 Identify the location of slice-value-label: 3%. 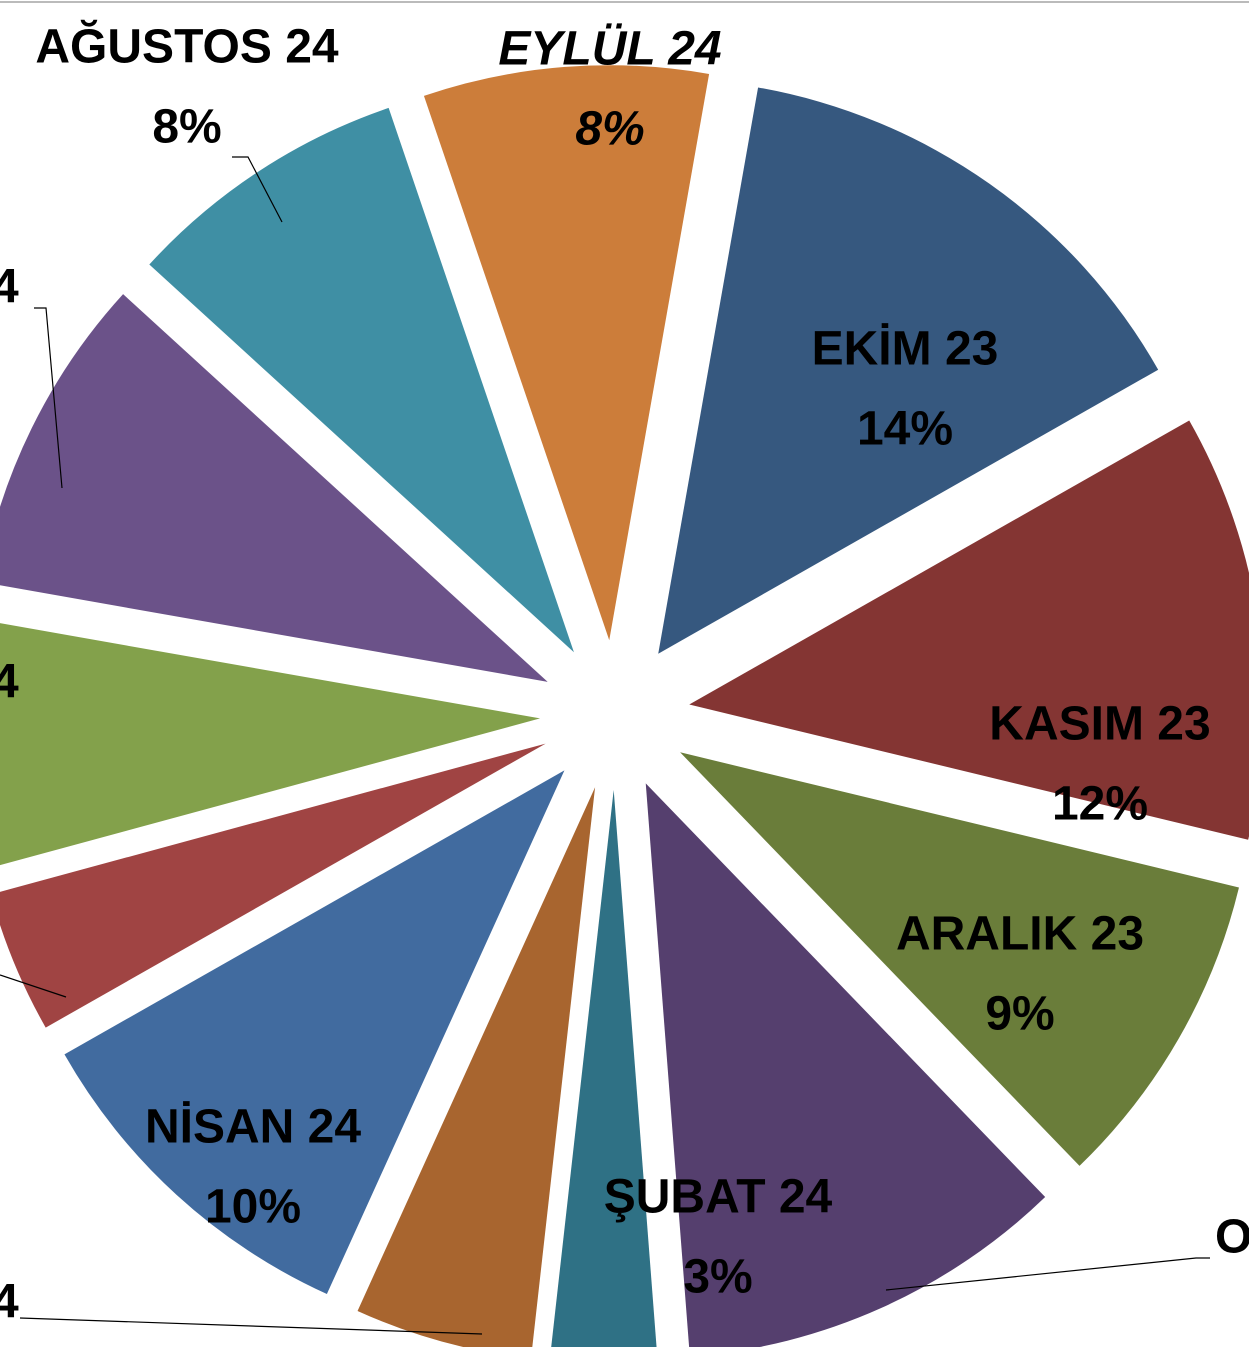
(717, 1277).